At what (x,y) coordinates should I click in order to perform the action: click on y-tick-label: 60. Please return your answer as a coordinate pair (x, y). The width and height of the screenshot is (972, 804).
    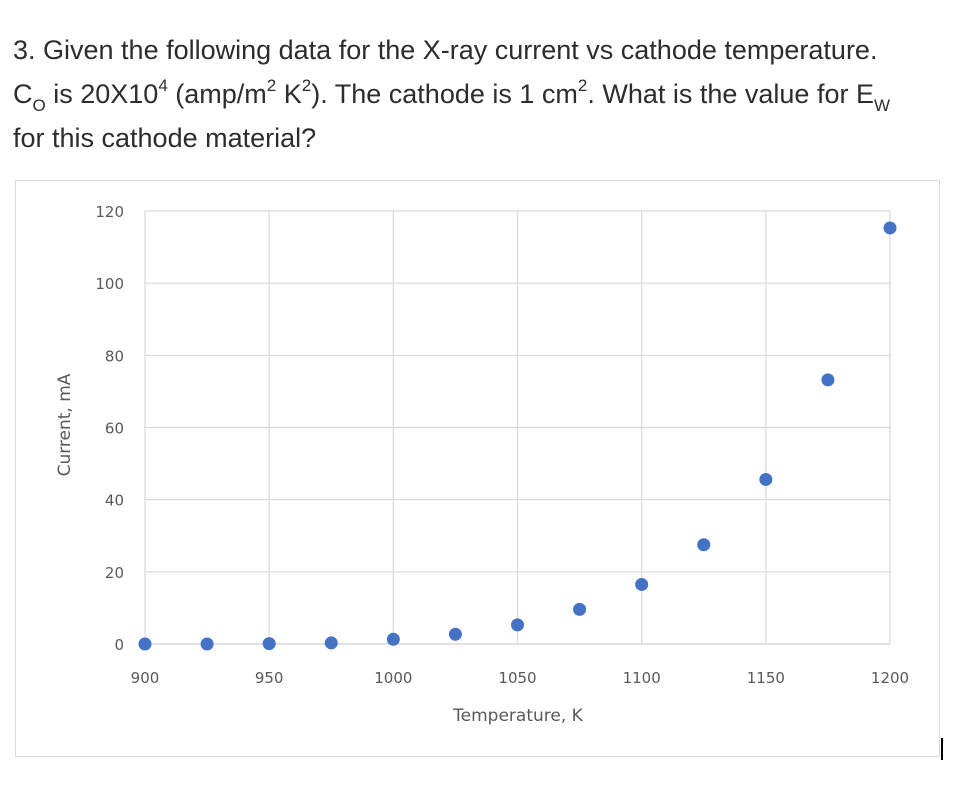
    Looking at the image, I should click on (114, 429).